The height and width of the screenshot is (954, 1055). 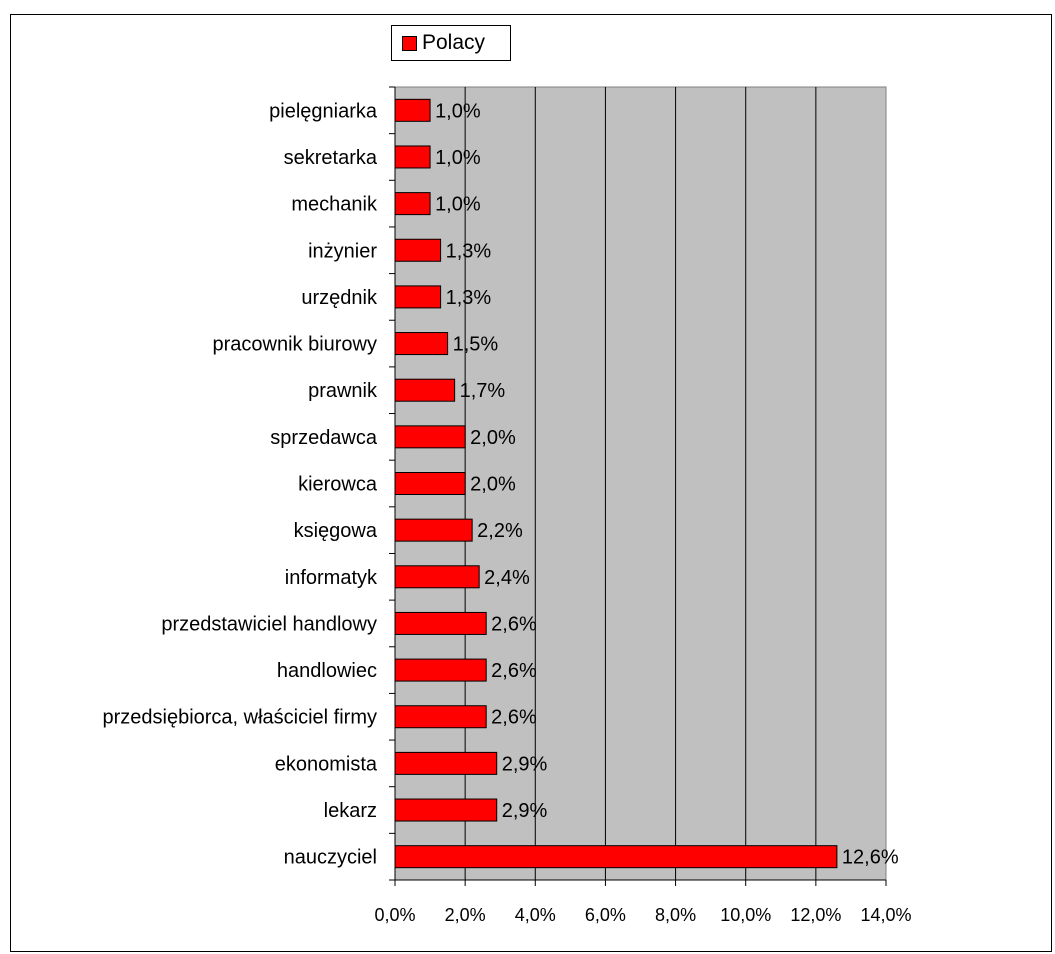 I want to click on category-label: informatyk, so click(x=331, y=578).